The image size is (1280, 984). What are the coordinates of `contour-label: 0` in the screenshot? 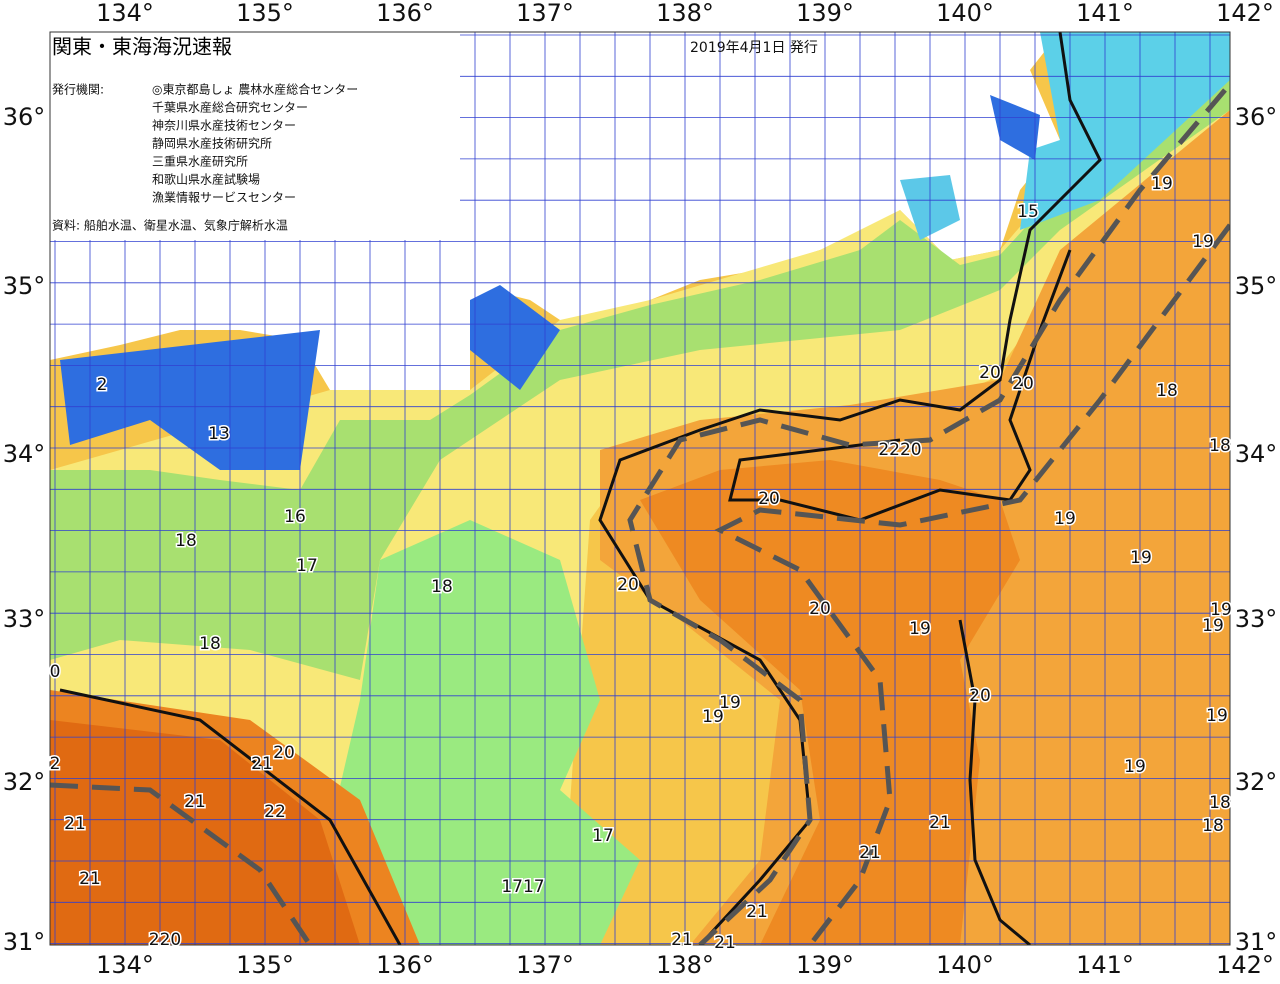 It's located at (55, 672).